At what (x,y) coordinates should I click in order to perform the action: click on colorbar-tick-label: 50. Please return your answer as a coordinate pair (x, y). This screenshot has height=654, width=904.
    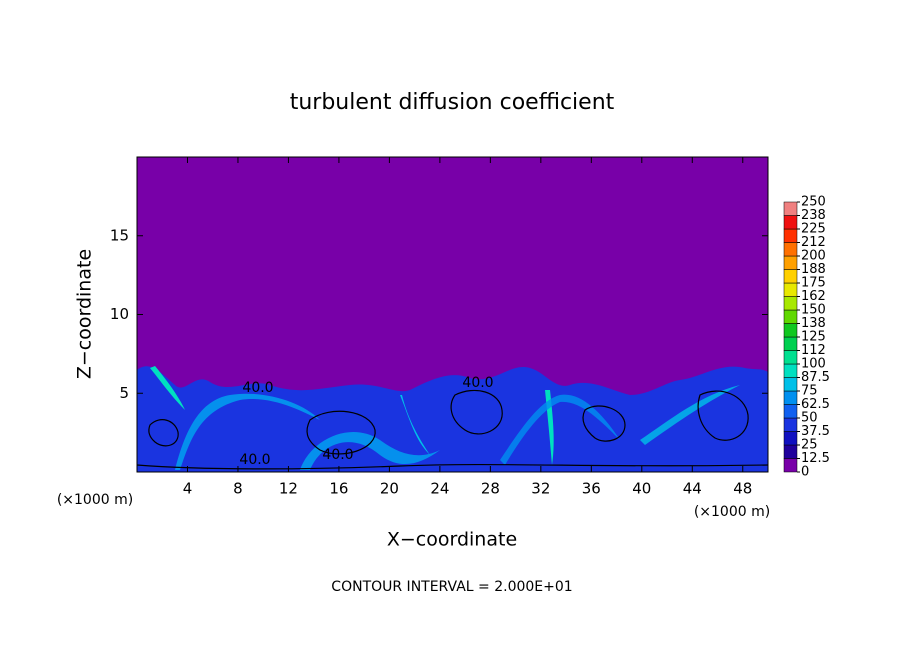
    Looking at the image, I should click on (809, 418).